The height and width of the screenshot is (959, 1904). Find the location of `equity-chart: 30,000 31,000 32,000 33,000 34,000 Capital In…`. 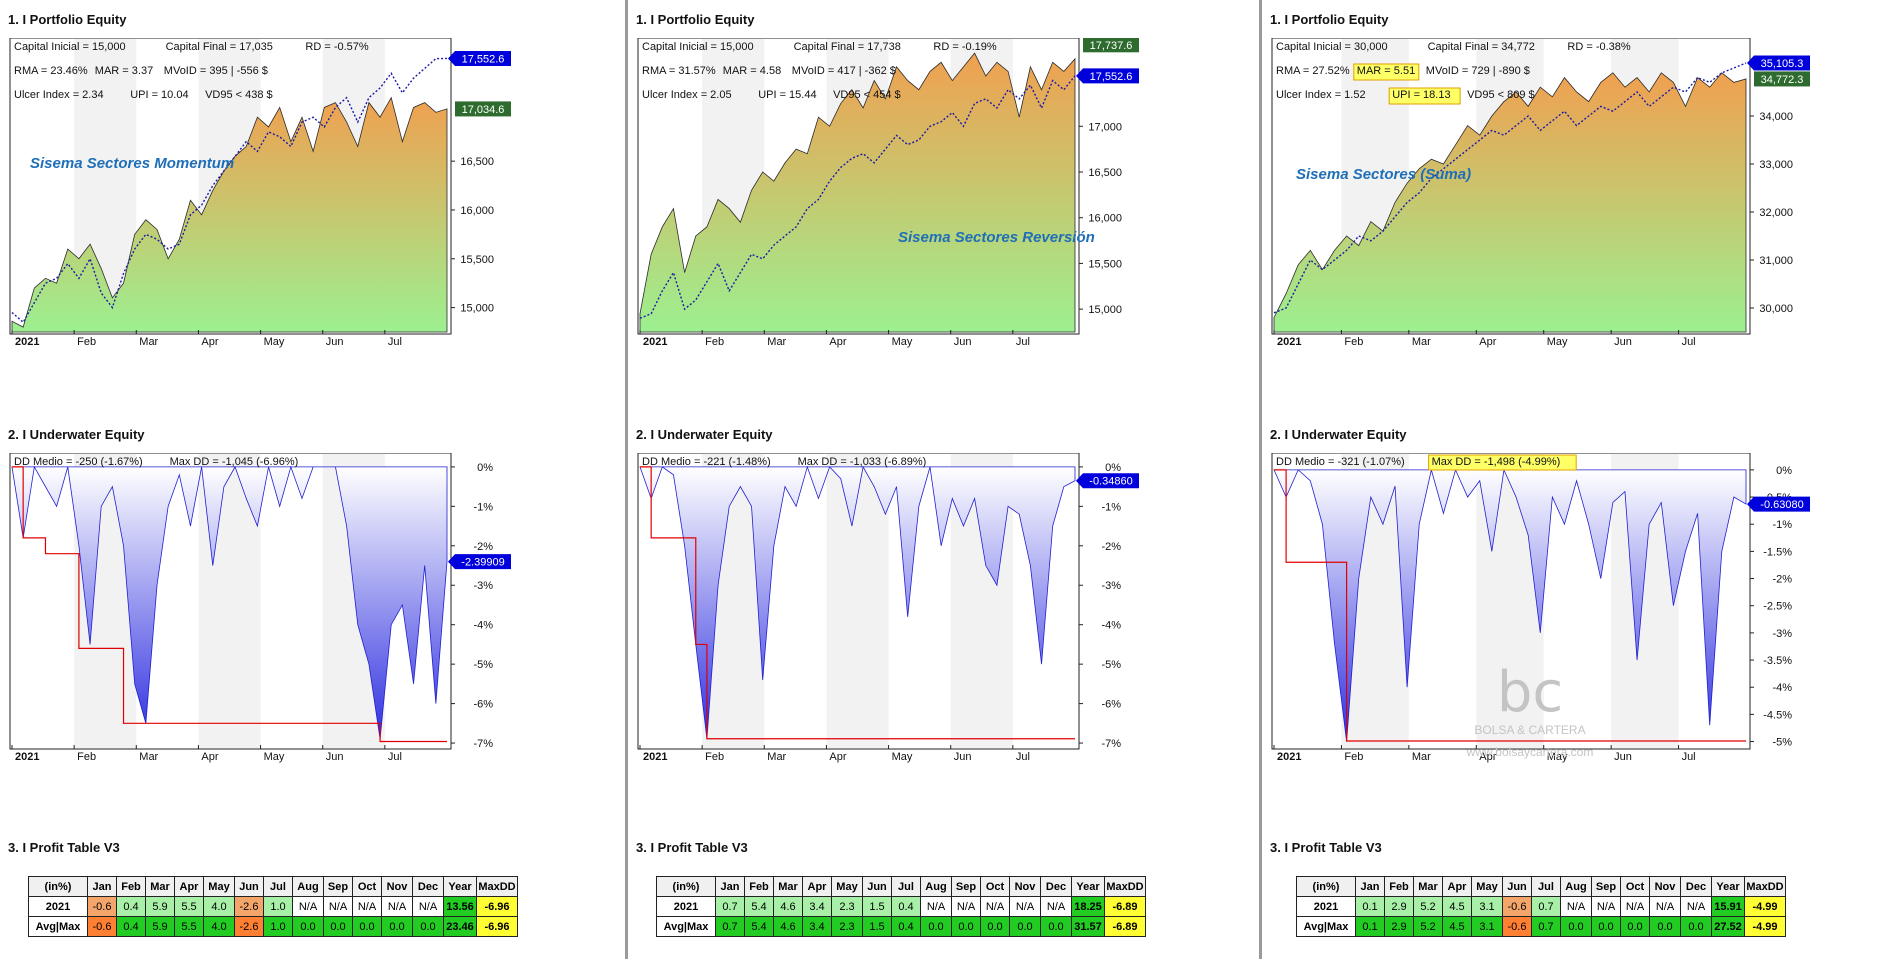

equity-chart: 30,000 31,000 32,000 33,000 34,000 Capital In… is located at coordinates (1577, 223).